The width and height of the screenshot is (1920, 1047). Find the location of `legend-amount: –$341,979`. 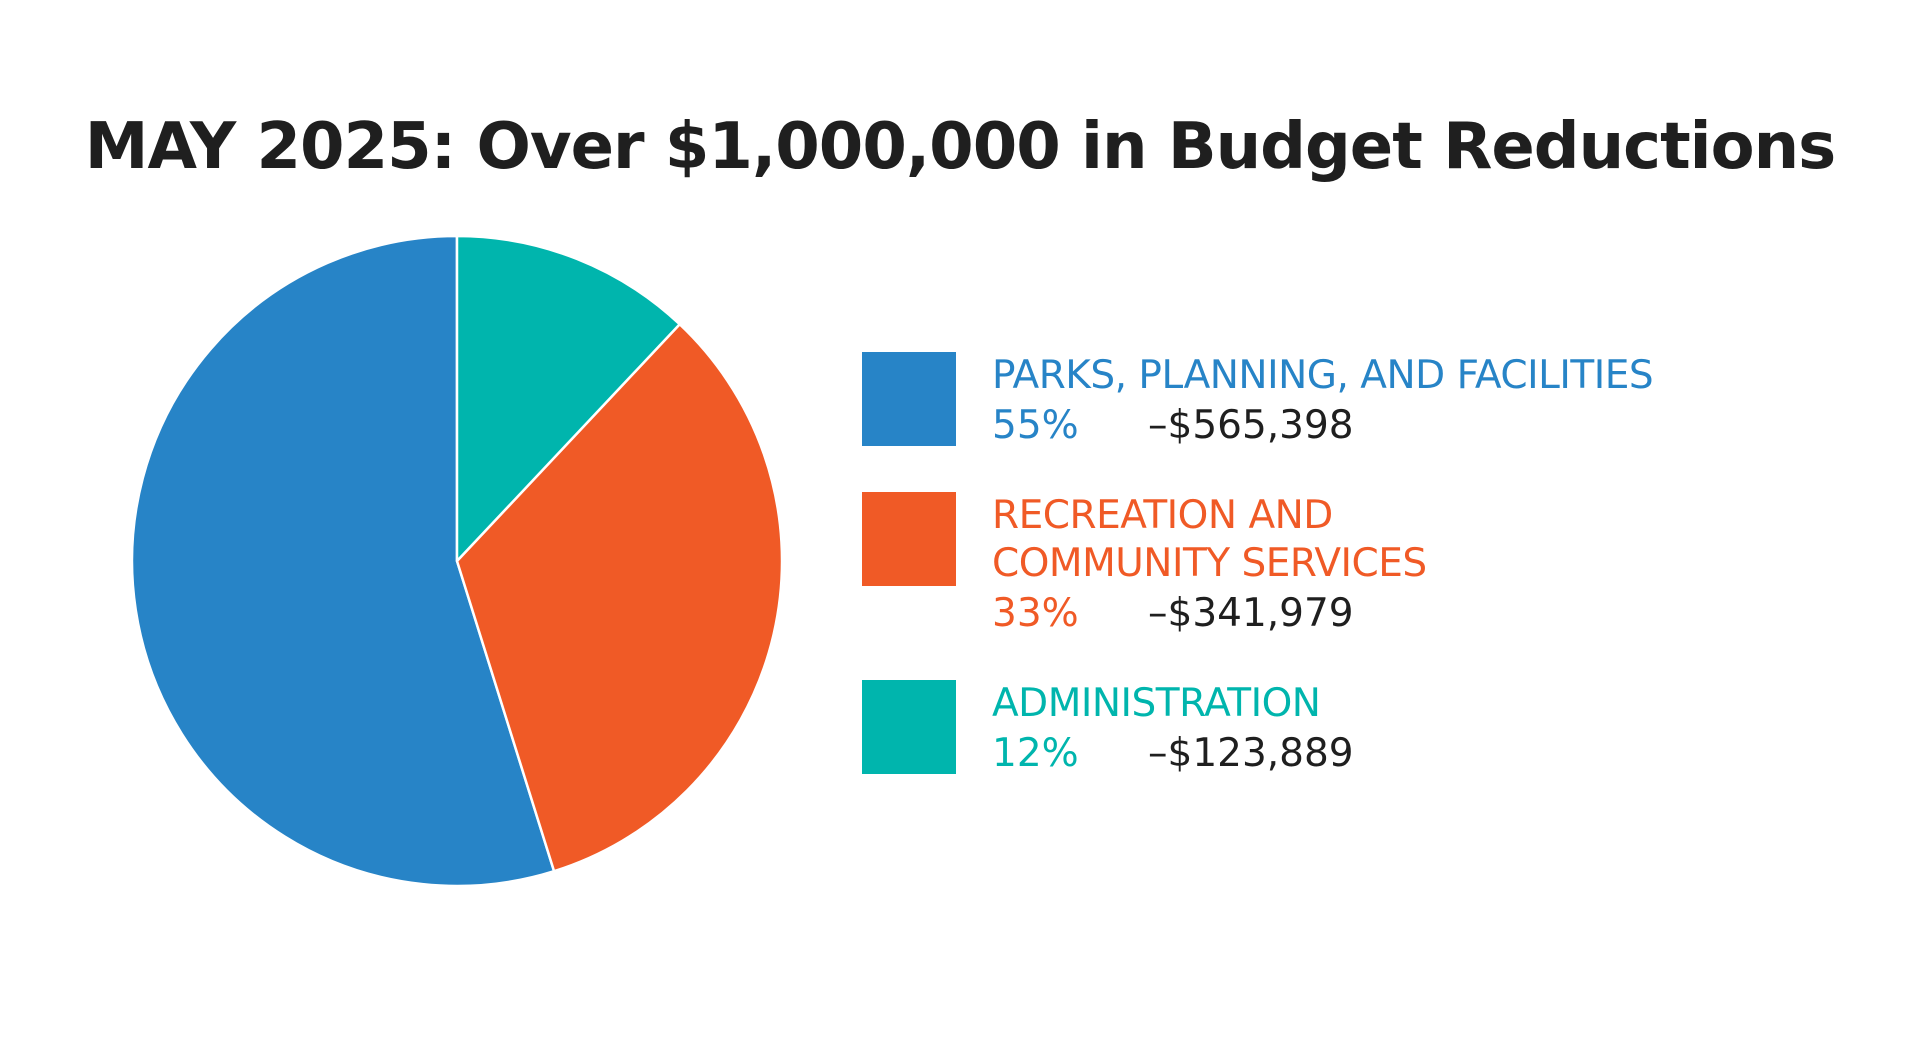

legend-amount: –$341,979 is located at coordinates (1251, 613).